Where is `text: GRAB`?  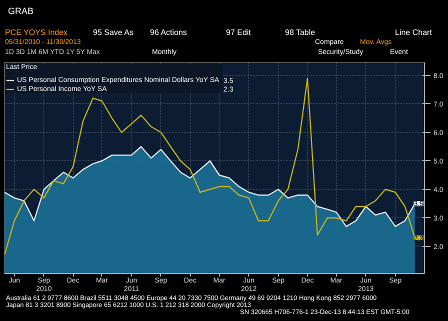
text: GRAB is located at coordinates (21, 11).